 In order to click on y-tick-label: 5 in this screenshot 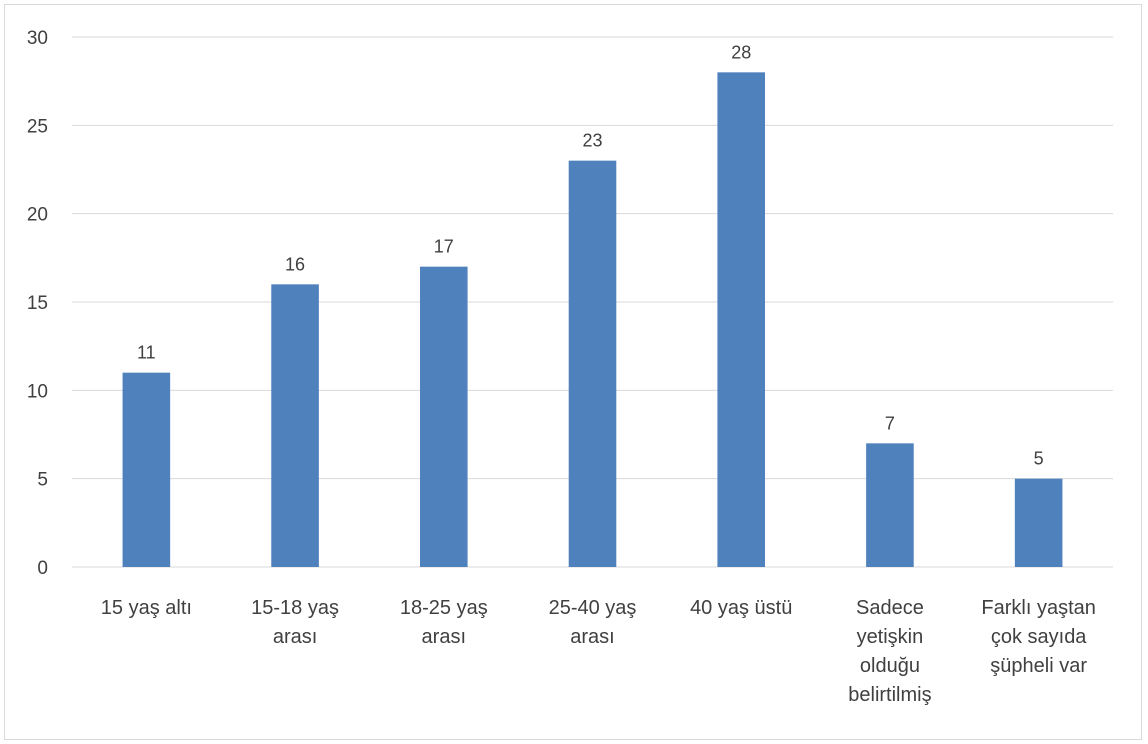, I will do `click(42, 480)`.